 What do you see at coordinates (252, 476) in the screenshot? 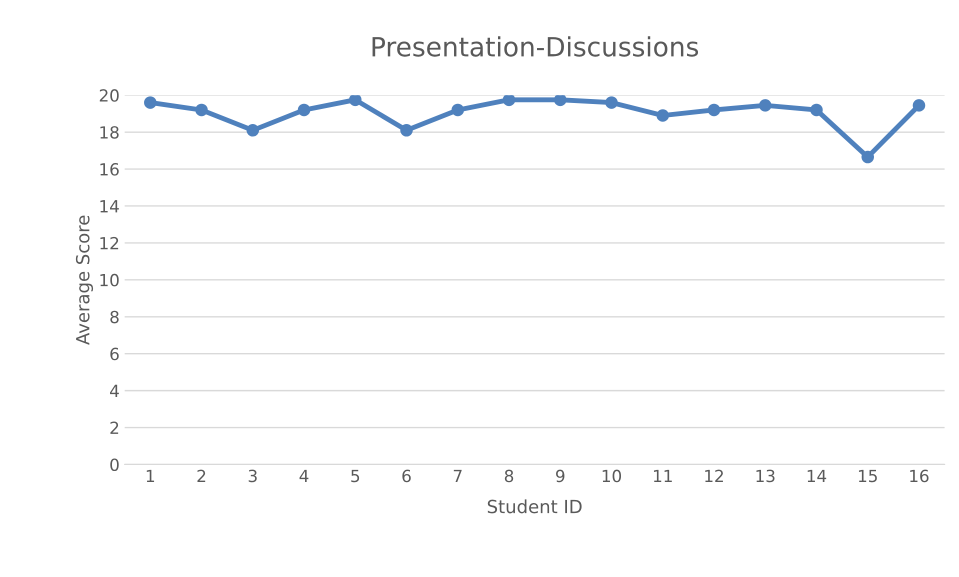
I see `x-tick-label: 3` at bounding box center [252, 476].